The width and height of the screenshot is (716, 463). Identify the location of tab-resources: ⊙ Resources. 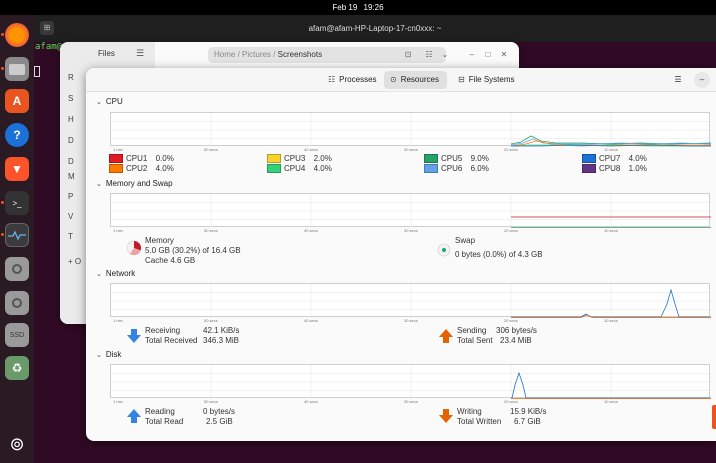
(415, 80).